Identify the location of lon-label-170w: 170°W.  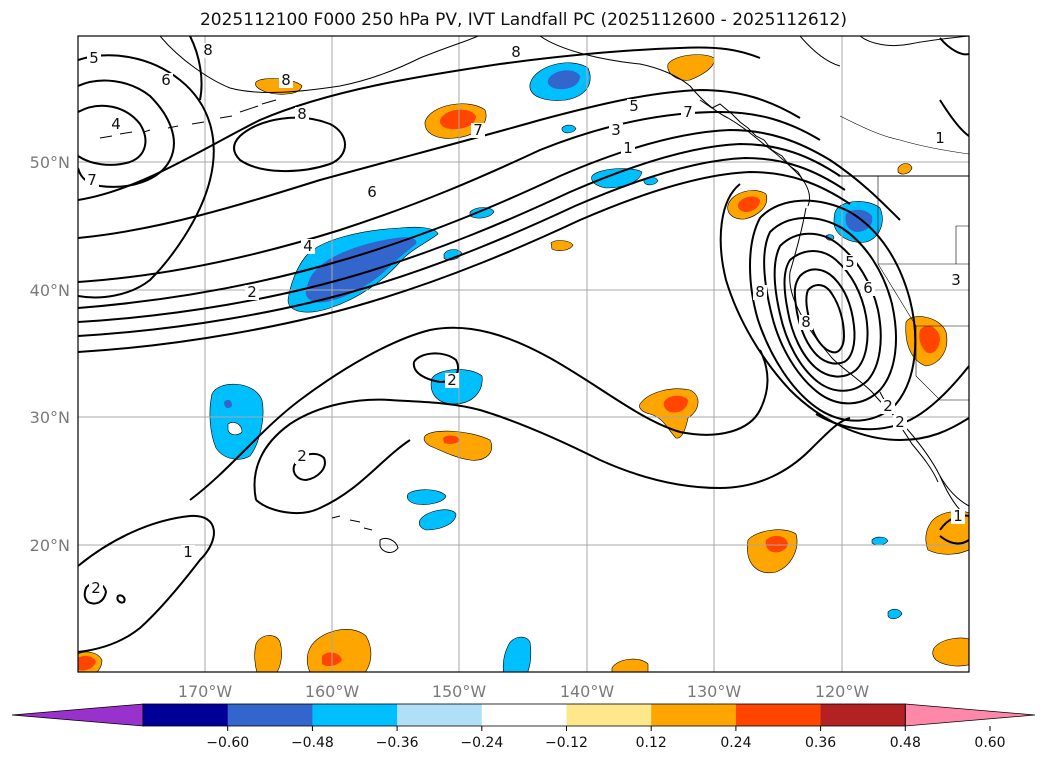
(205, 691).